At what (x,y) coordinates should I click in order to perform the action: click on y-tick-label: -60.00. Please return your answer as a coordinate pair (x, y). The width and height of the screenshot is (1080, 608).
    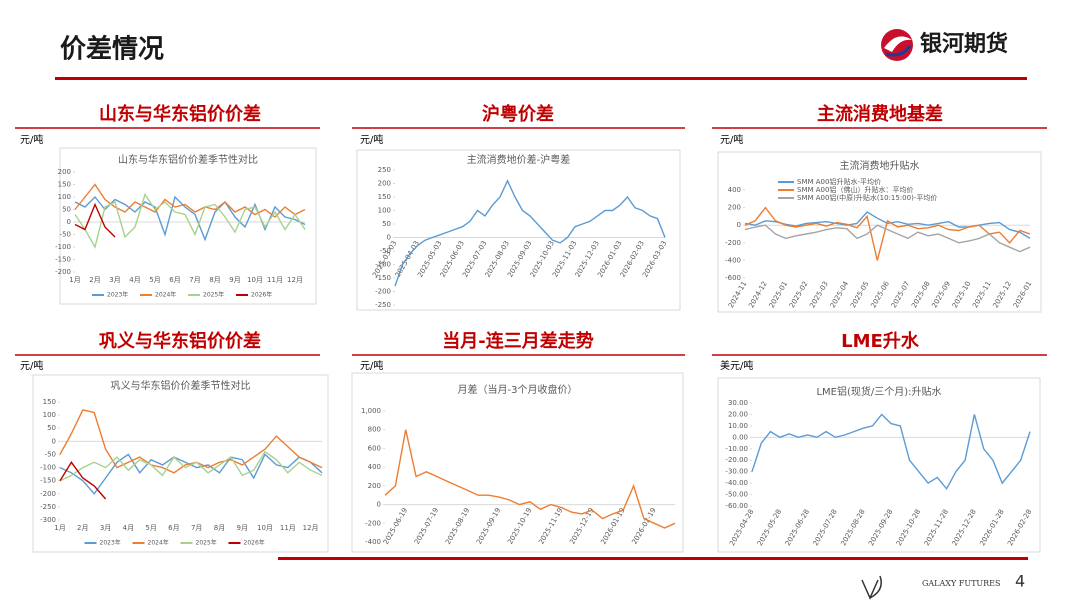
    Looking at the image, I should click on (736, 506).